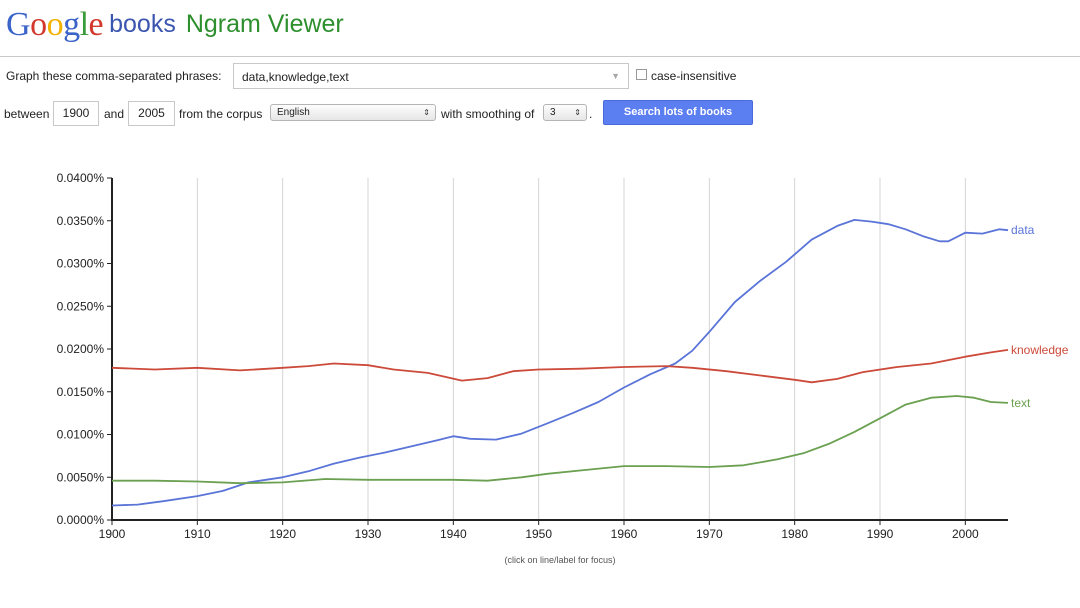 This screenshot has width=1080, height=608. Describe the element at coordinates (694, 76) in the screenshot. I see `case-insensitive-label: case-insensitive` at that location.